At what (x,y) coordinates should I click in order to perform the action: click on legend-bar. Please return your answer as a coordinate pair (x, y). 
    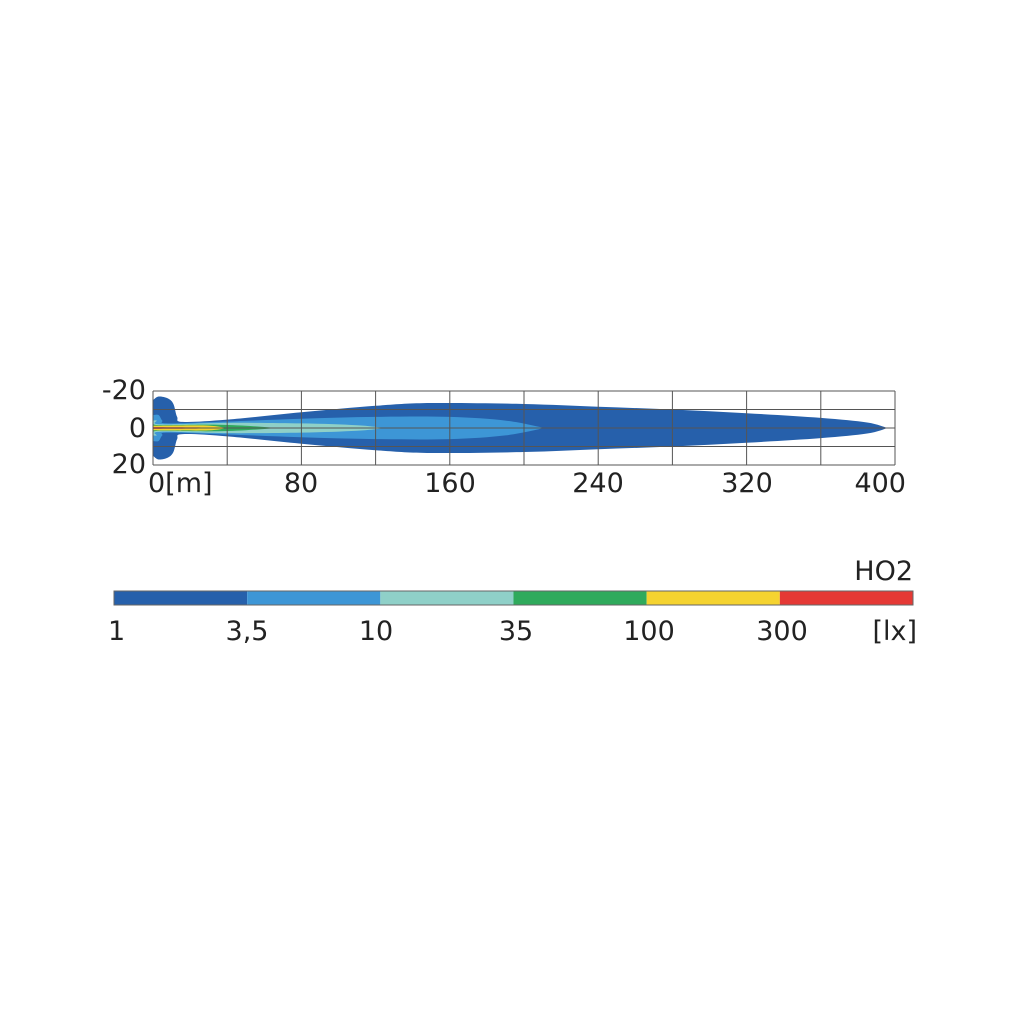
    Looking at the image, I should click on (513, 598).